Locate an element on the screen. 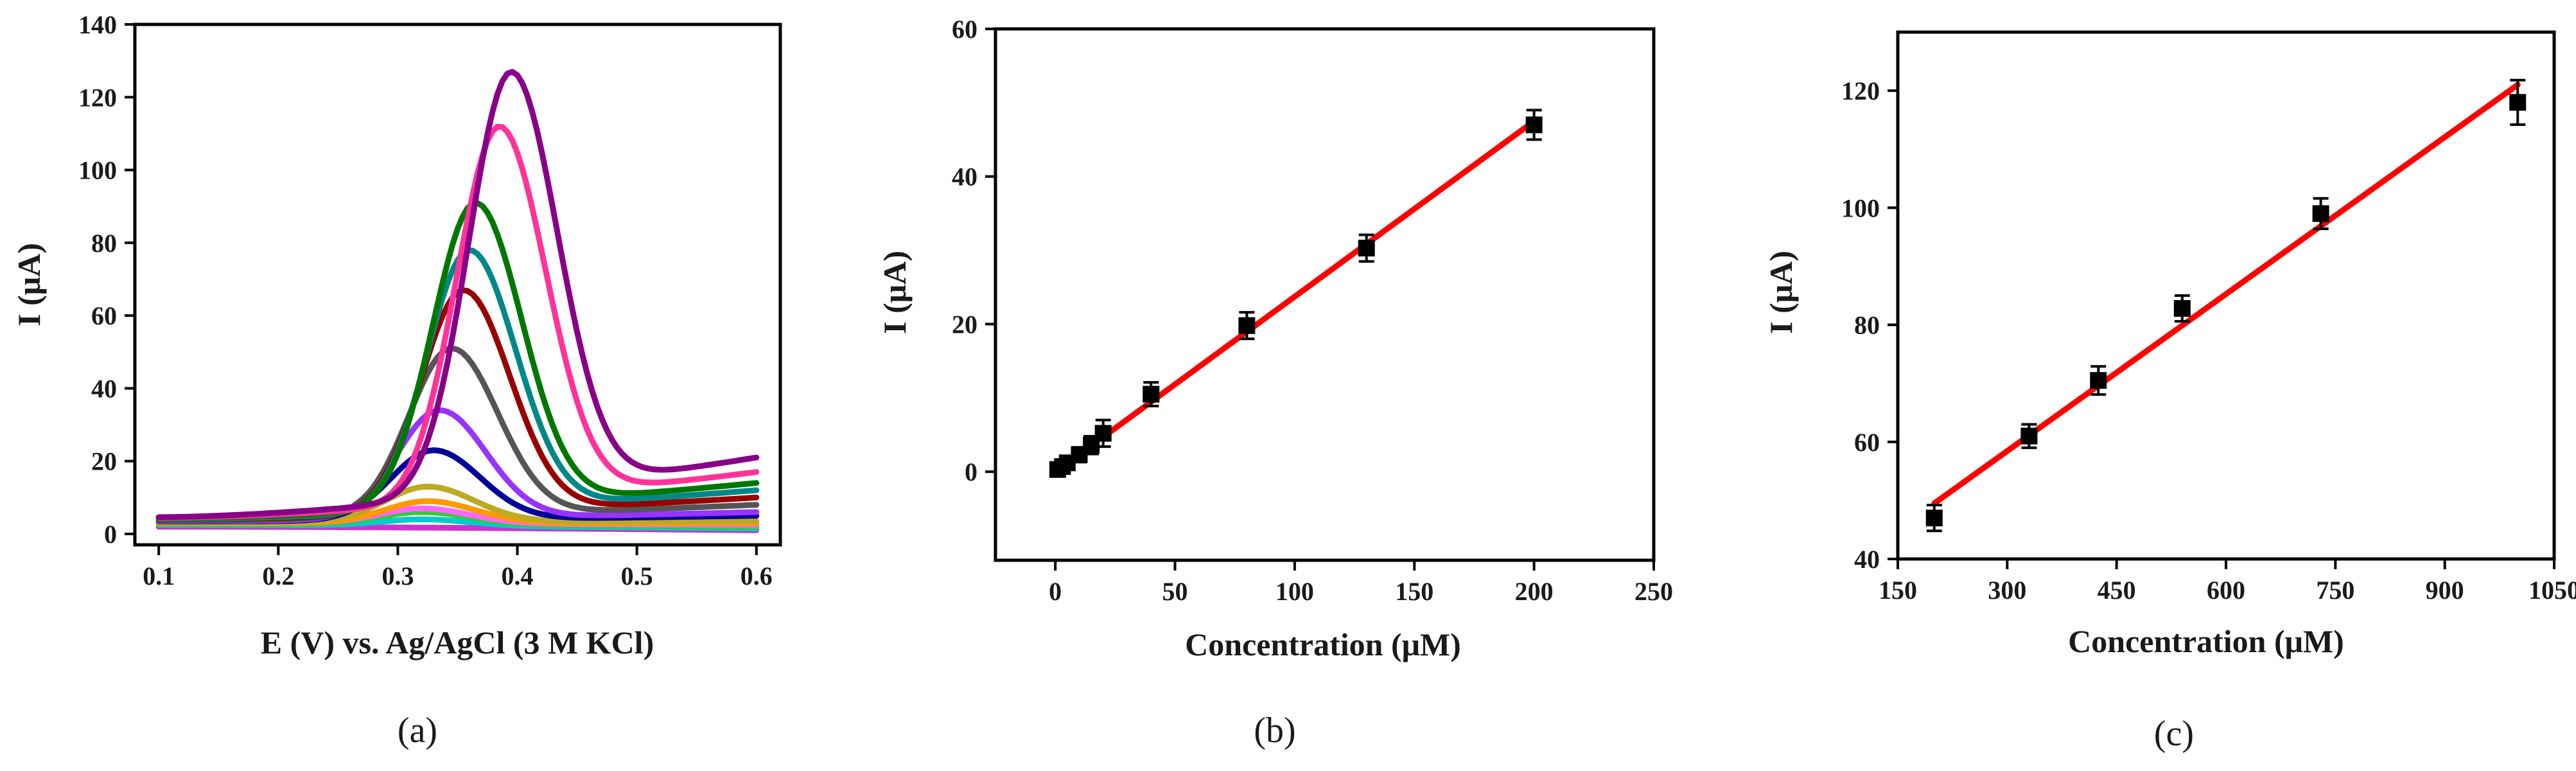 The width and height of the screenshot is (2576, 771). panel-b-fit-line is located at coordinates (1319, 279).